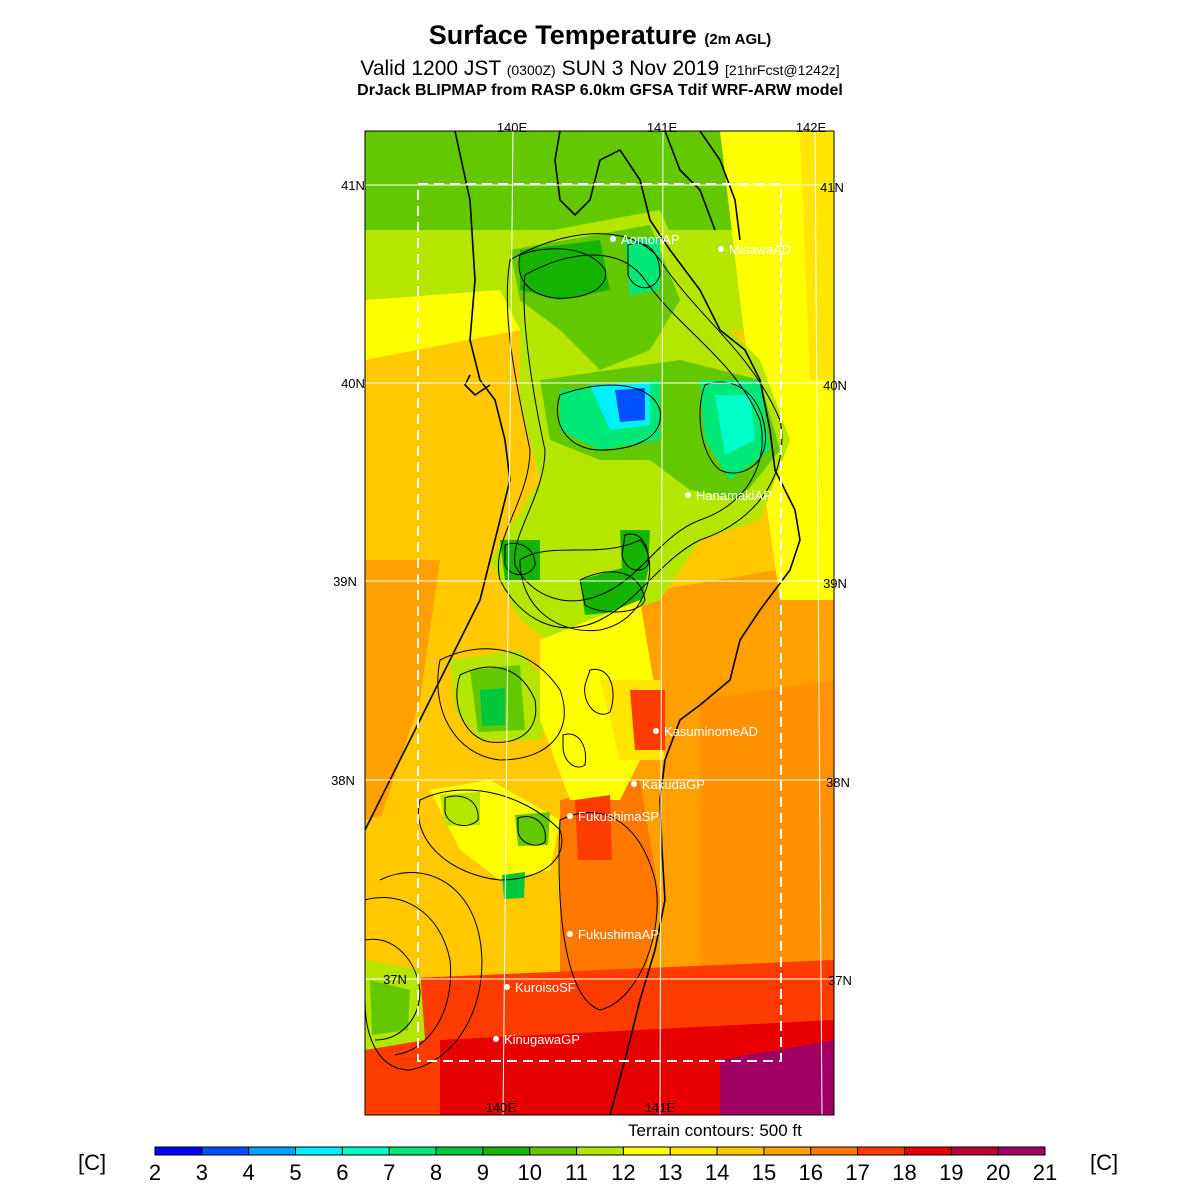  Describe the element at coordinates (904, 1172) in the screenshot. I see `colorbar-tick-label: 18` at that location.